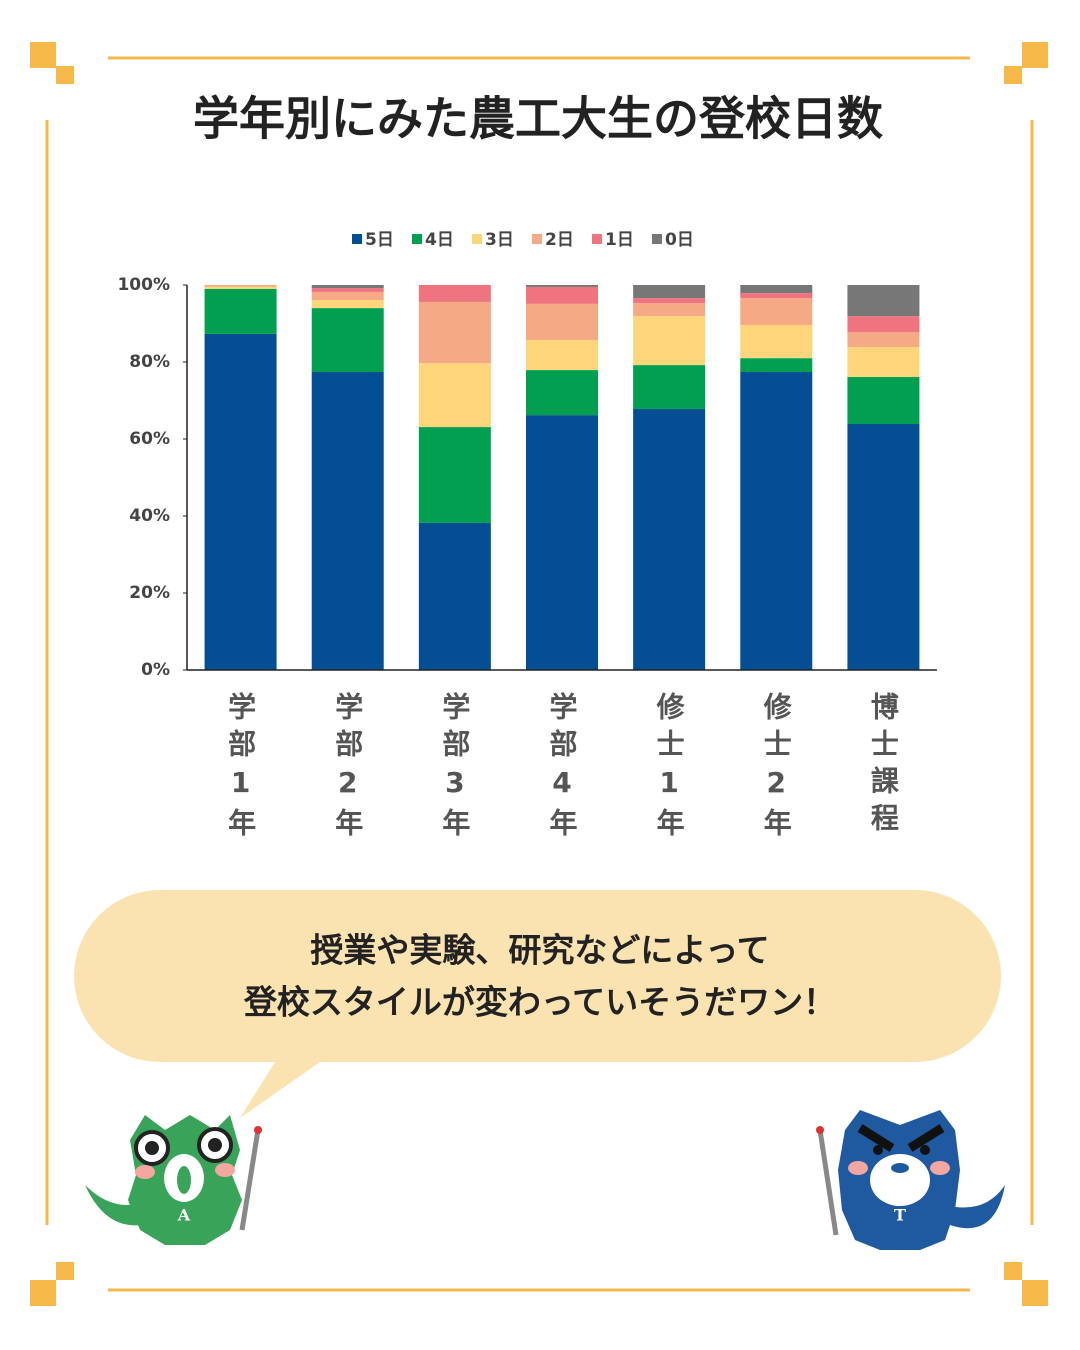 This screenshot has height=1350, width=1080. I want to click on x-tick-label: 学部2年, so click(347, 768).